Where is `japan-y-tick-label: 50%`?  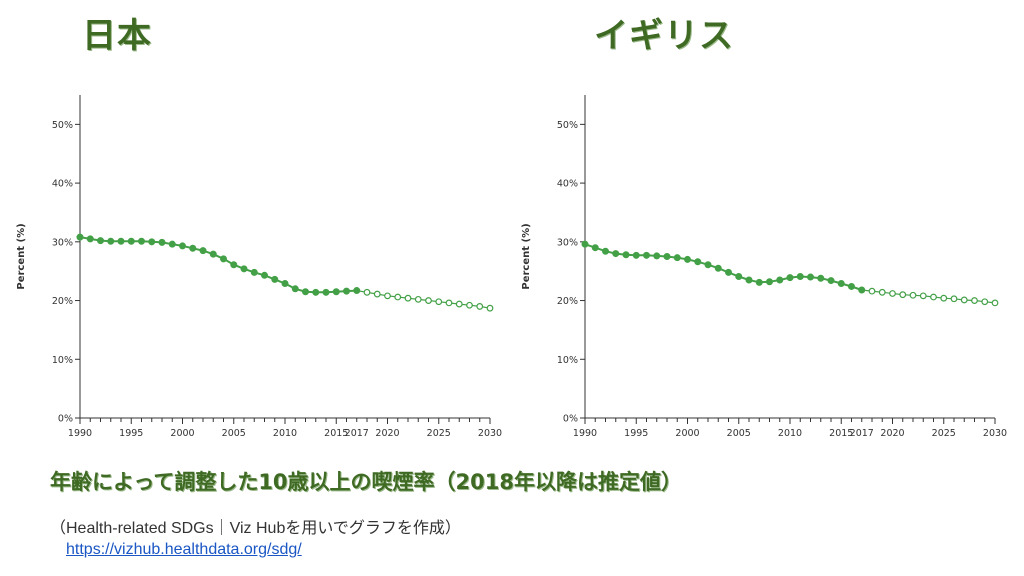 japan-y-tick-label: 50% is located at coordinates (62, 125).